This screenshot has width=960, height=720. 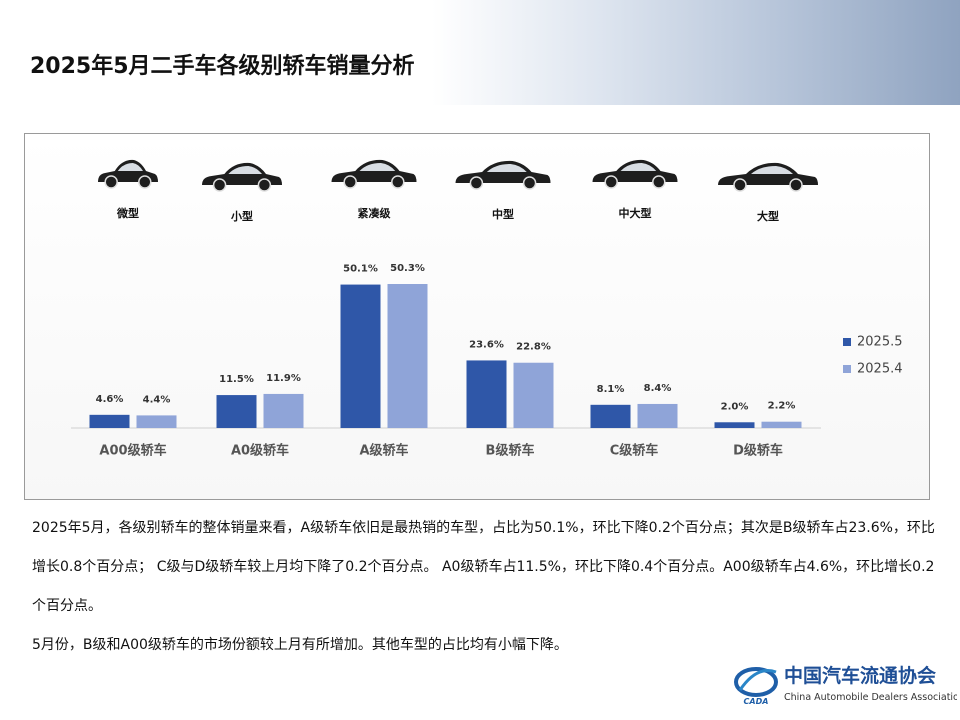 I want to click on car-type-label: 微型, so click(x=127, y=213).